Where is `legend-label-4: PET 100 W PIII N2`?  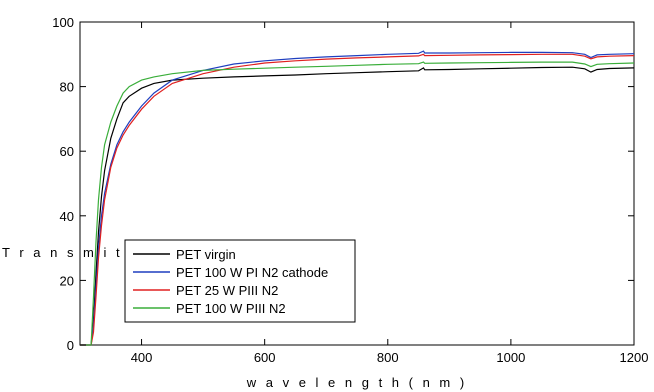
legend-label-4: PET 100 W PIII N2 is located at coordinates (231, 308).